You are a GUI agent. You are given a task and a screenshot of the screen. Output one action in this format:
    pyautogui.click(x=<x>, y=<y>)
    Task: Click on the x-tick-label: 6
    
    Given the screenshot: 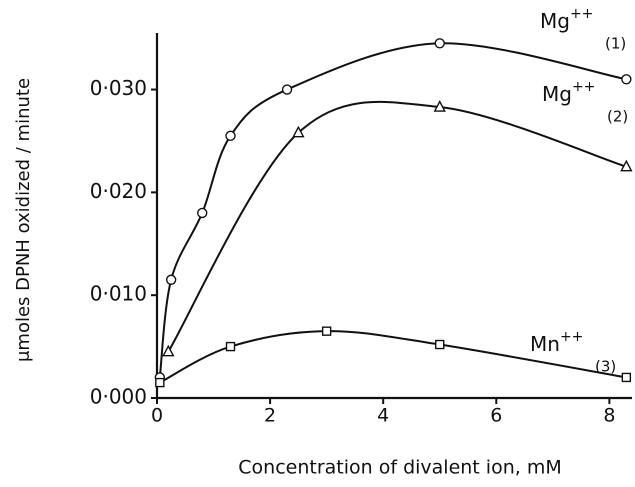 What is the action you would take?
    pyautogui.click(x=496, y=416)
    